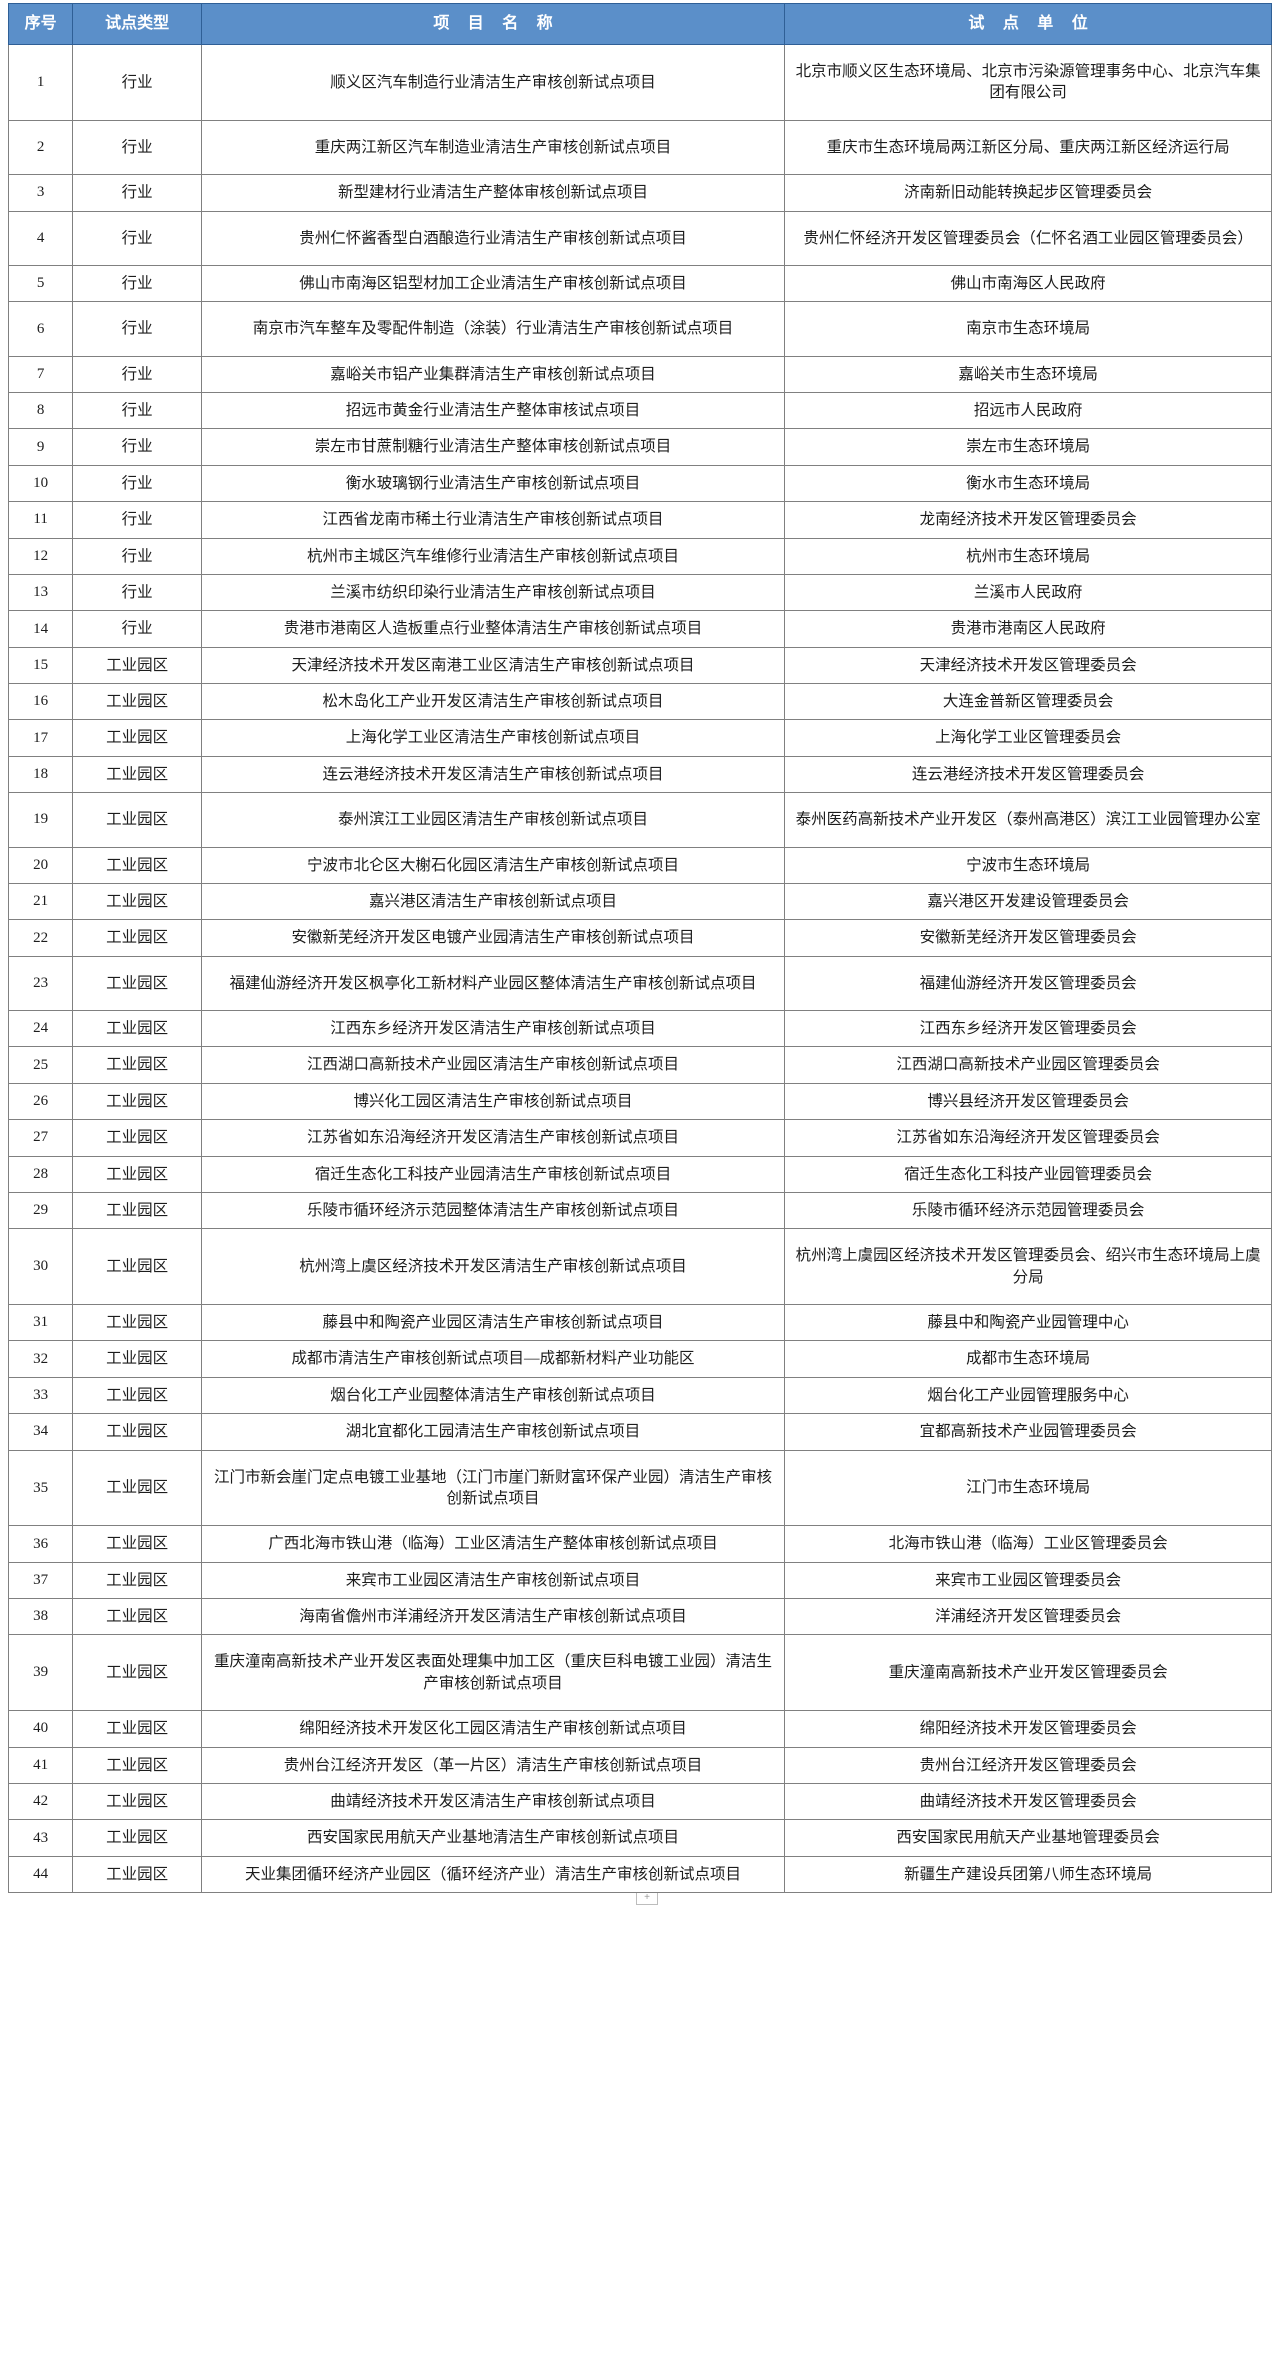 This screenshot has width=1280, height=2353. What do you see at coordinates (493, 1801) in the screenshot?
I see `cell-project-name: 曲靖经济技术开发区清洁生产审核创新试点项目` at bounding box center [493, 1801].